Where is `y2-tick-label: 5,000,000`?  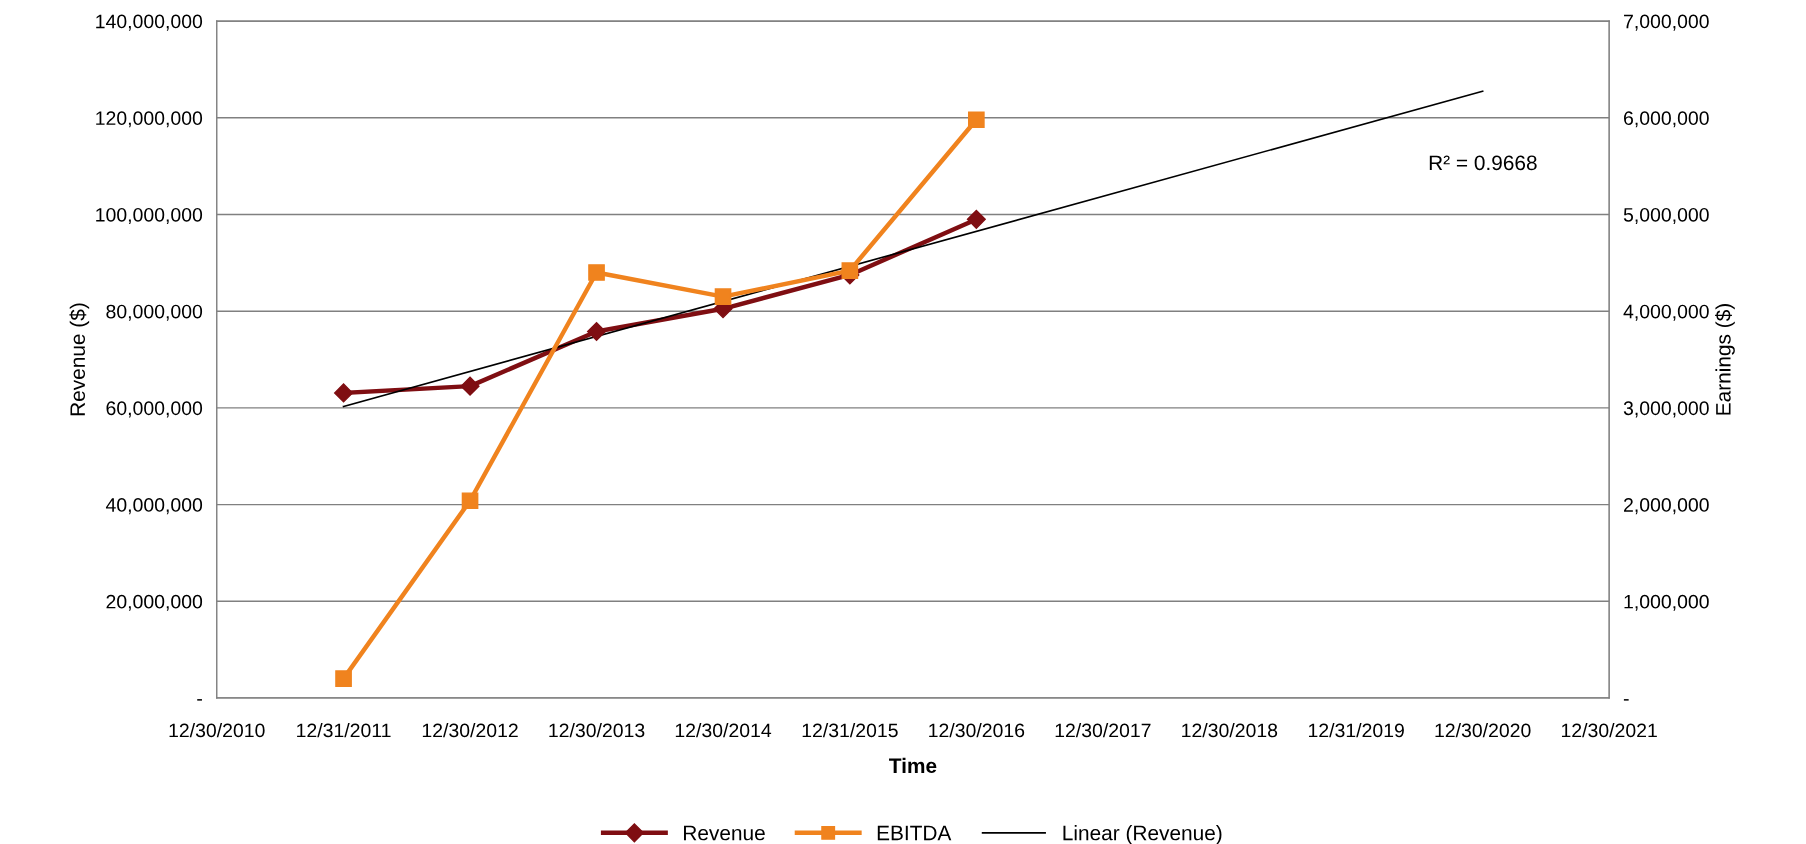
y2-tick-label: 5,000,000 is located at coordinates (1666, 216).